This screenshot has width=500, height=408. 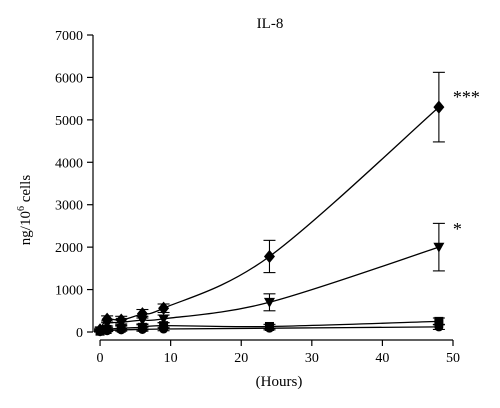 I want to click on y-tick-label: 7000, so click(x=69, y=36).